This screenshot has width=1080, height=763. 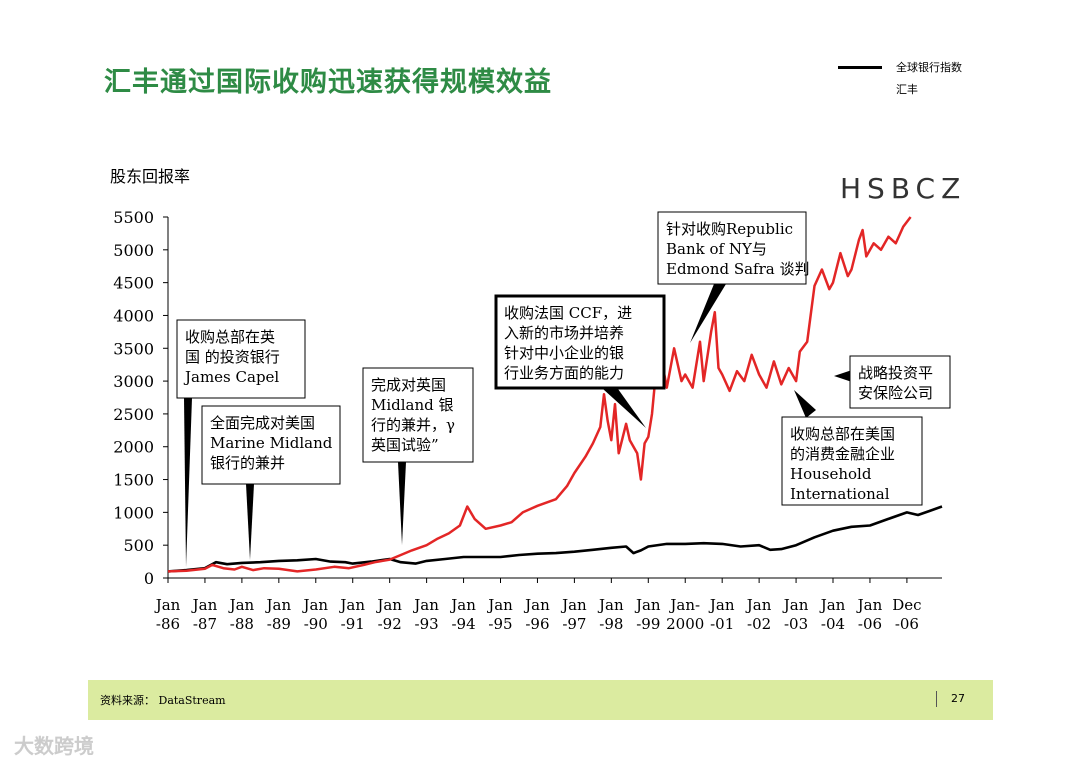 I want to click on y-tick-label: 5000, so click(x=133, y=250).